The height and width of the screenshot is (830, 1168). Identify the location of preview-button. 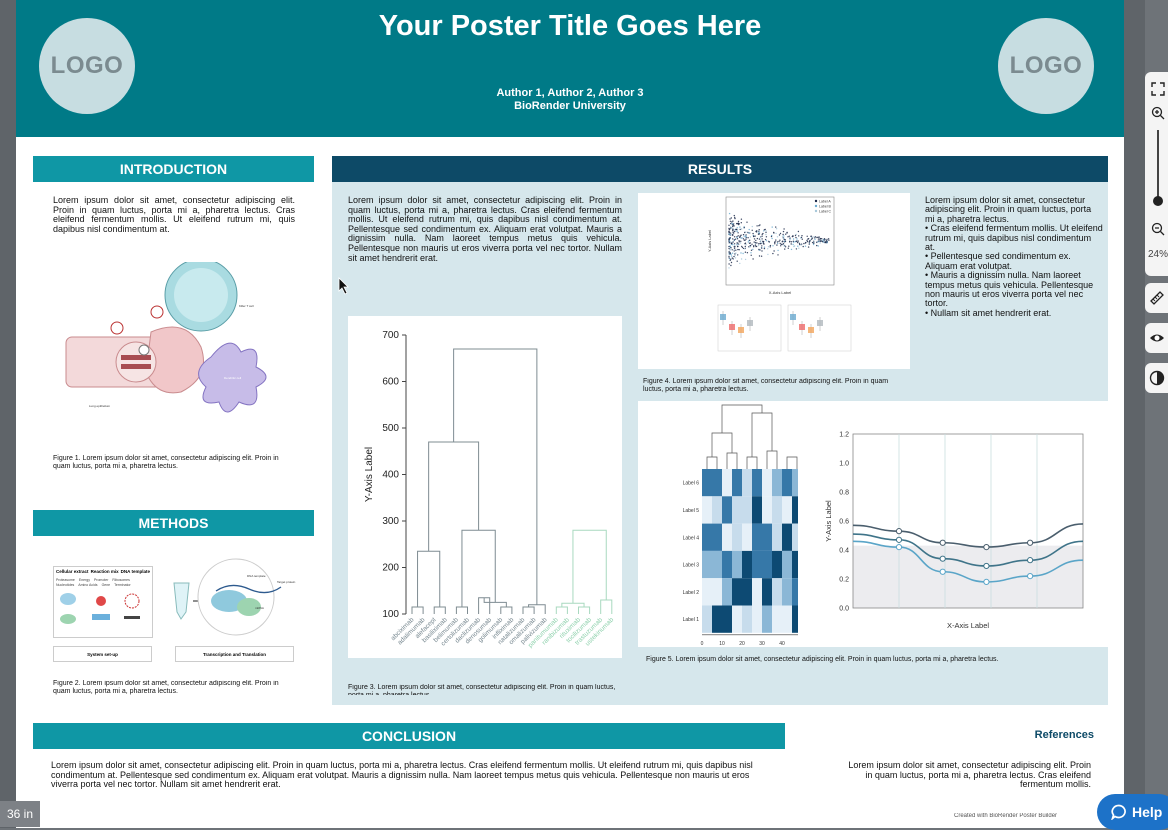
(1156, 338).